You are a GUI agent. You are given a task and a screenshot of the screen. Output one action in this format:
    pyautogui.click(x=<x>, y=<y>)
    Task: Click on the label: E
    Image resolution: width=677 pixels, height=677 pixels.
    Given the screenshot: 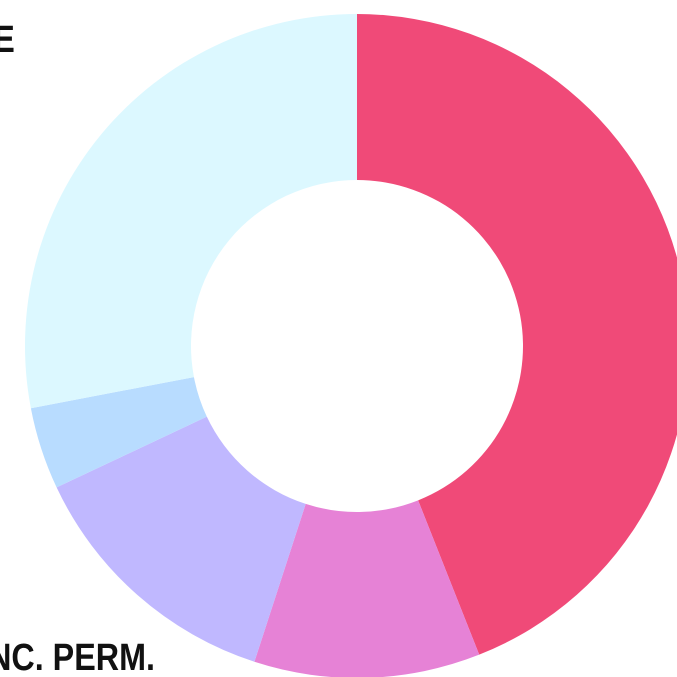 What is the action you would take?
    pyautogui.click(x=7, y=40)
    